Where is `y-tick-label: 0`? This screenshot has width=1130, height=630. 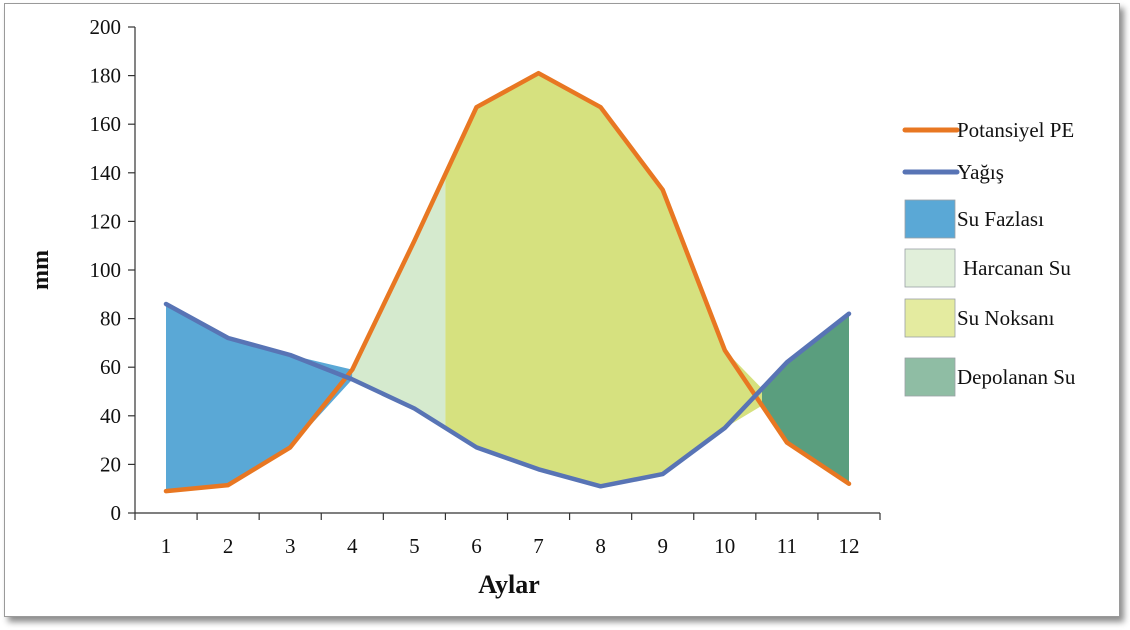 y-tick-label: 0 is located at coordinates (116, 513).